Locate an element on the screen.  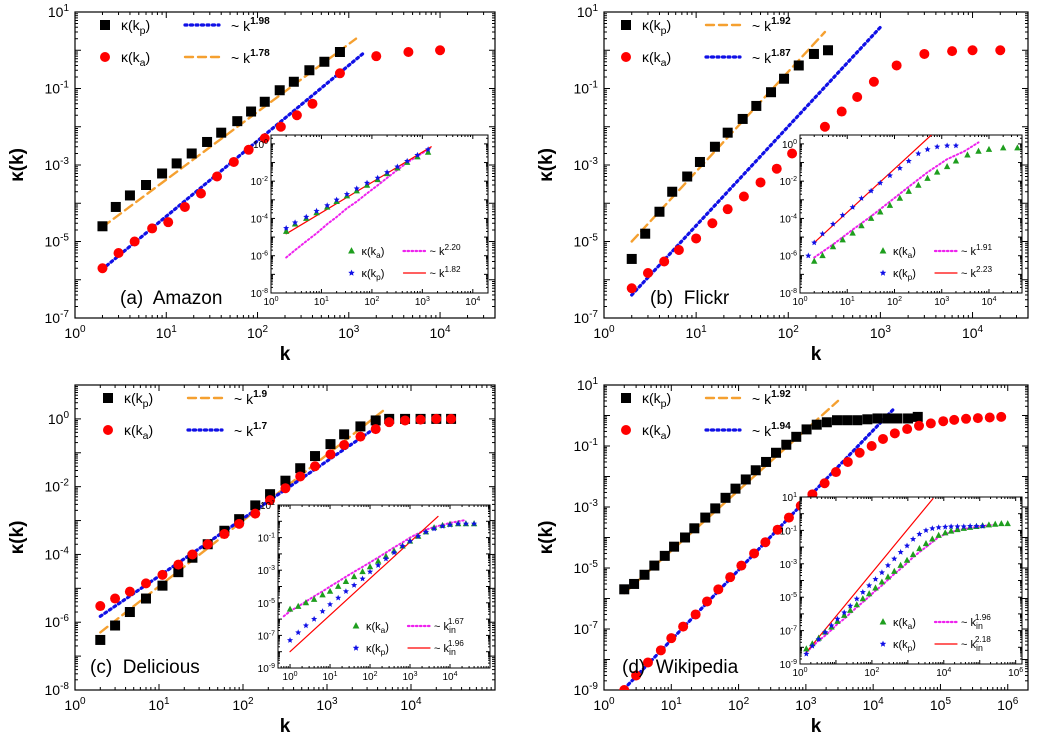
panel-4-y-tick-label: 10⁻⁷ is located at coordinates (586, 628).